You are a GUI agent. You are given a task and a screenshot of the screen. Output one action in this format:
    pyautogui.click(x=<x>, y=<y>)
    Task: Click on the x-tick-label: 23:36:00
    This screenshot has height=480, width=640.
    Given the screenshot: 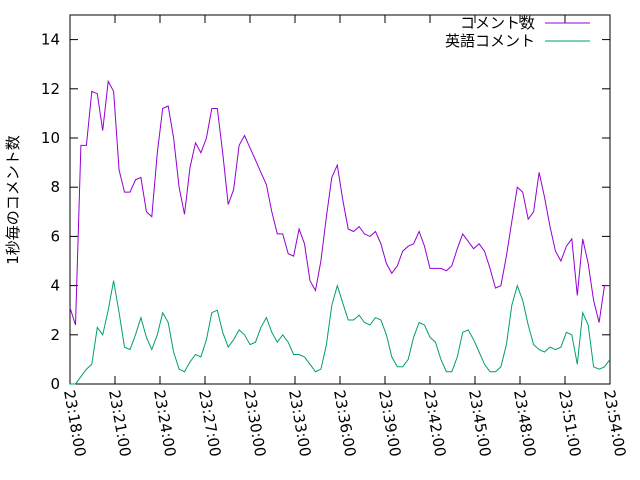 What is the action you would take?
    pyautogui.click(x=344, y=423)
    